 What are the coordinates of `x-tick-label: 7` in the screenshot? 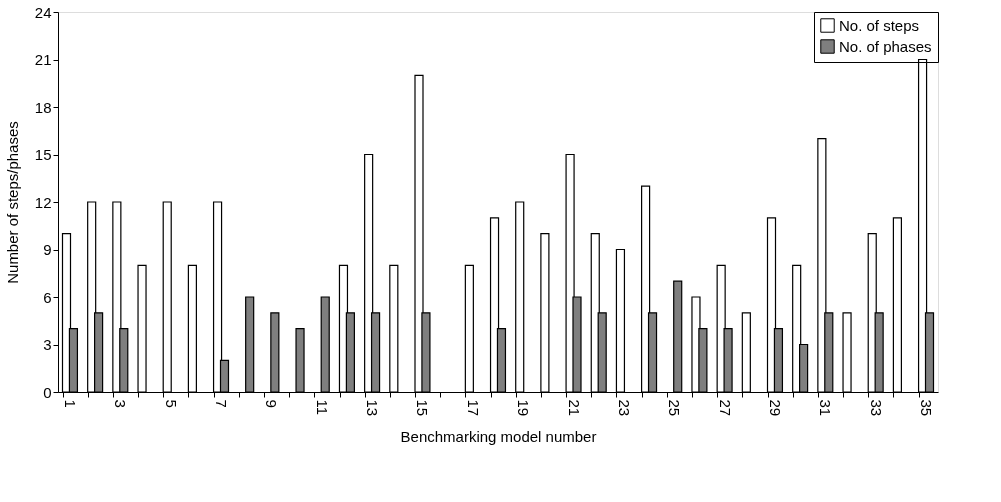 It's located at (222, 403).